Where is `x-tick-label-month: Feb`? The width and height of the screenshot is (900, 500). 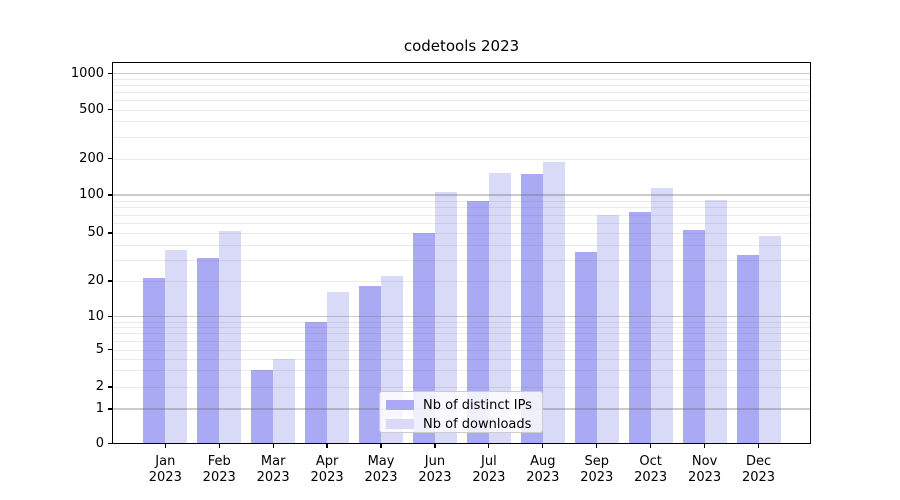 x-tick-label-month: Feb is located at coordinates (219, 461).